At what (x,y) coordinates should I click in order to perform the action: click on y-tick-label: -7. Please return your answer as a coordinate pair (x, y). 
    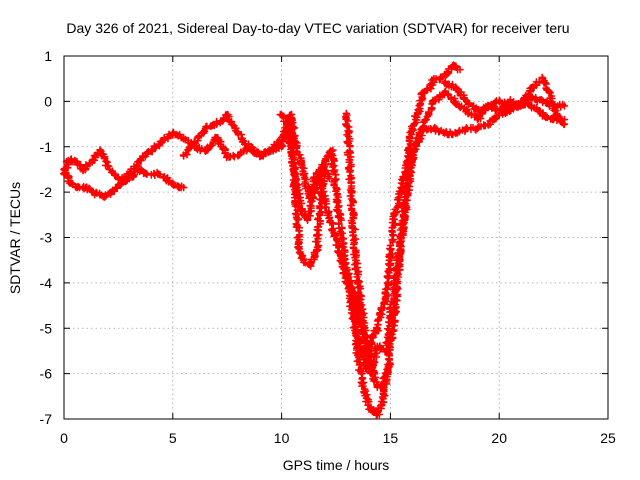
    Looking at the image, I should click on (46, 419).